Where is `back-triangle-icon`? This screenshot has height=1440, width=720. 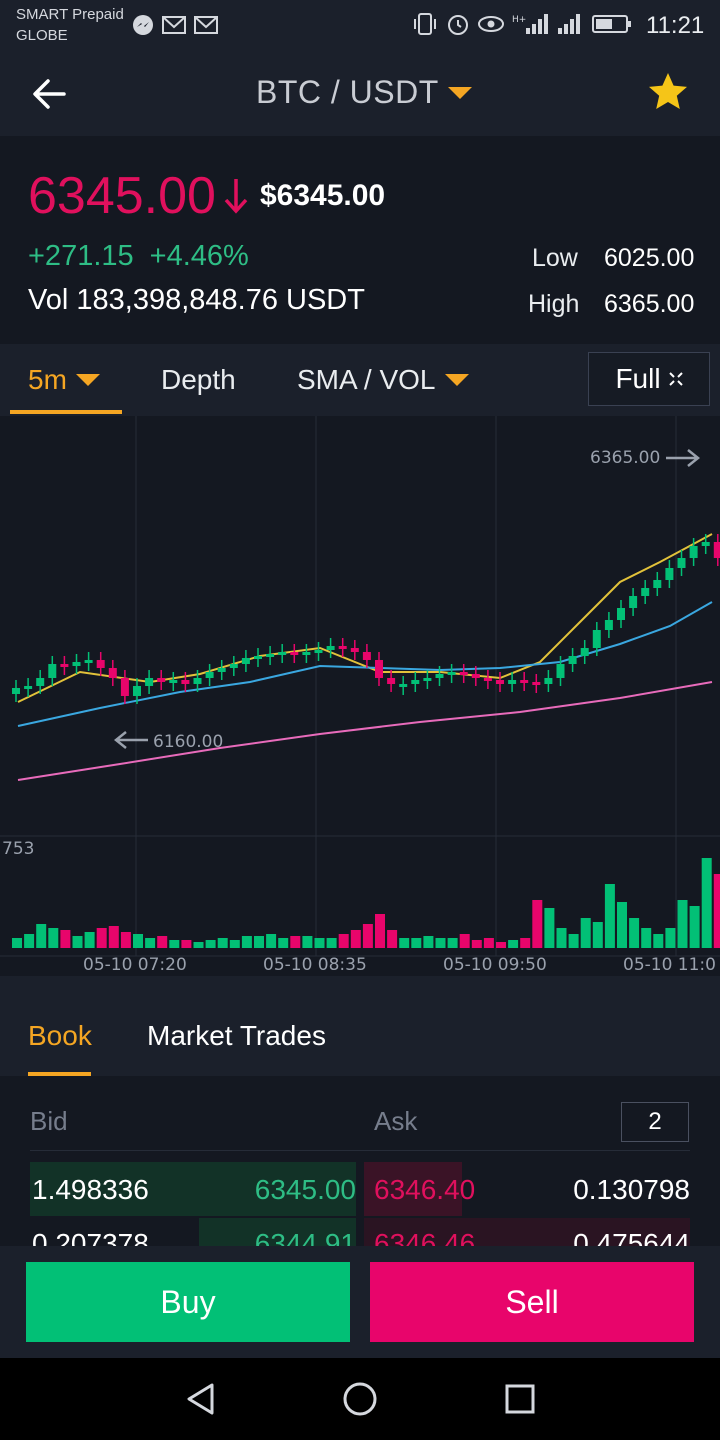 back-triangle-icon is located at coordinates (201, 1399).